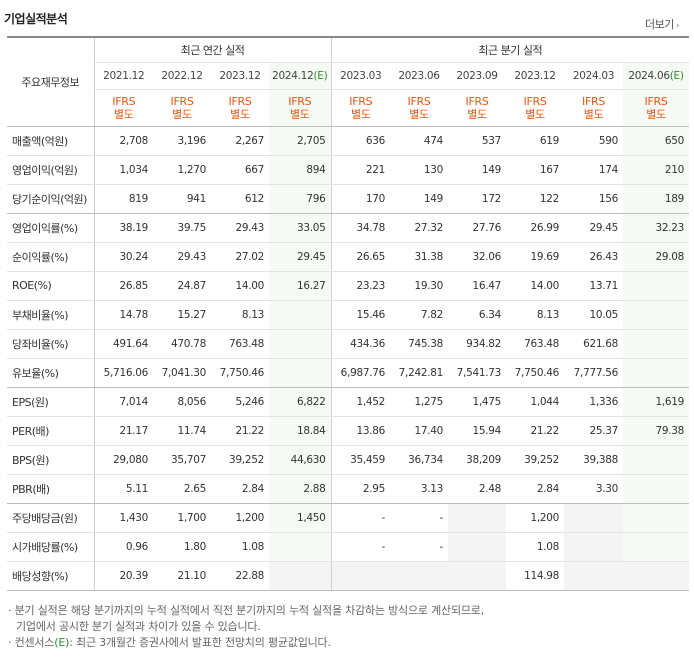 Image resolution: width=694 pixels, height=659 pixels. Describe the element at coordinates (240, 199) in the screenshot. I see `table-cell: 612` at that location.